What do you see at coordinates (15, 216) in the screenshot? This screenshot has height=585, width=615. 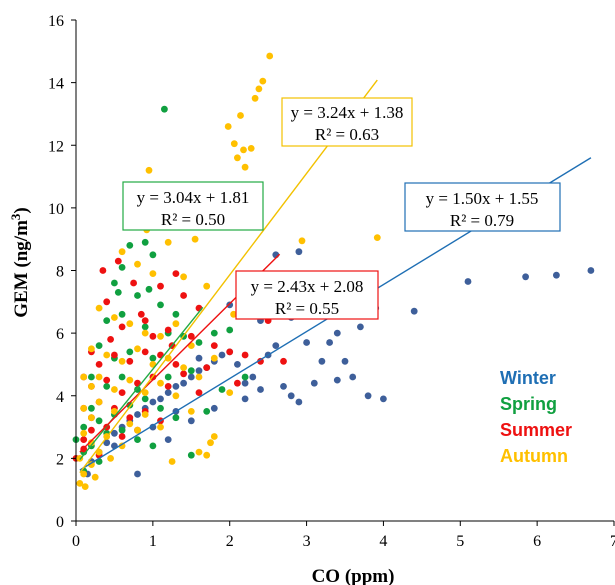 I see `y-axis-title-superscript: 3` at bounding box center [15, 216].